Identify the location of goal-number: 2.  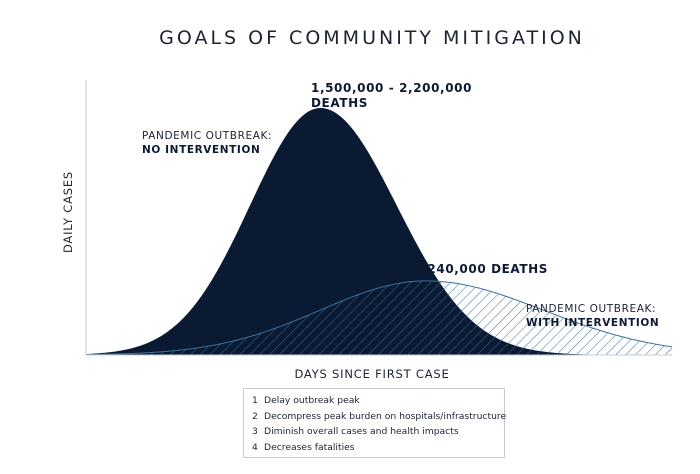
(255, 416).